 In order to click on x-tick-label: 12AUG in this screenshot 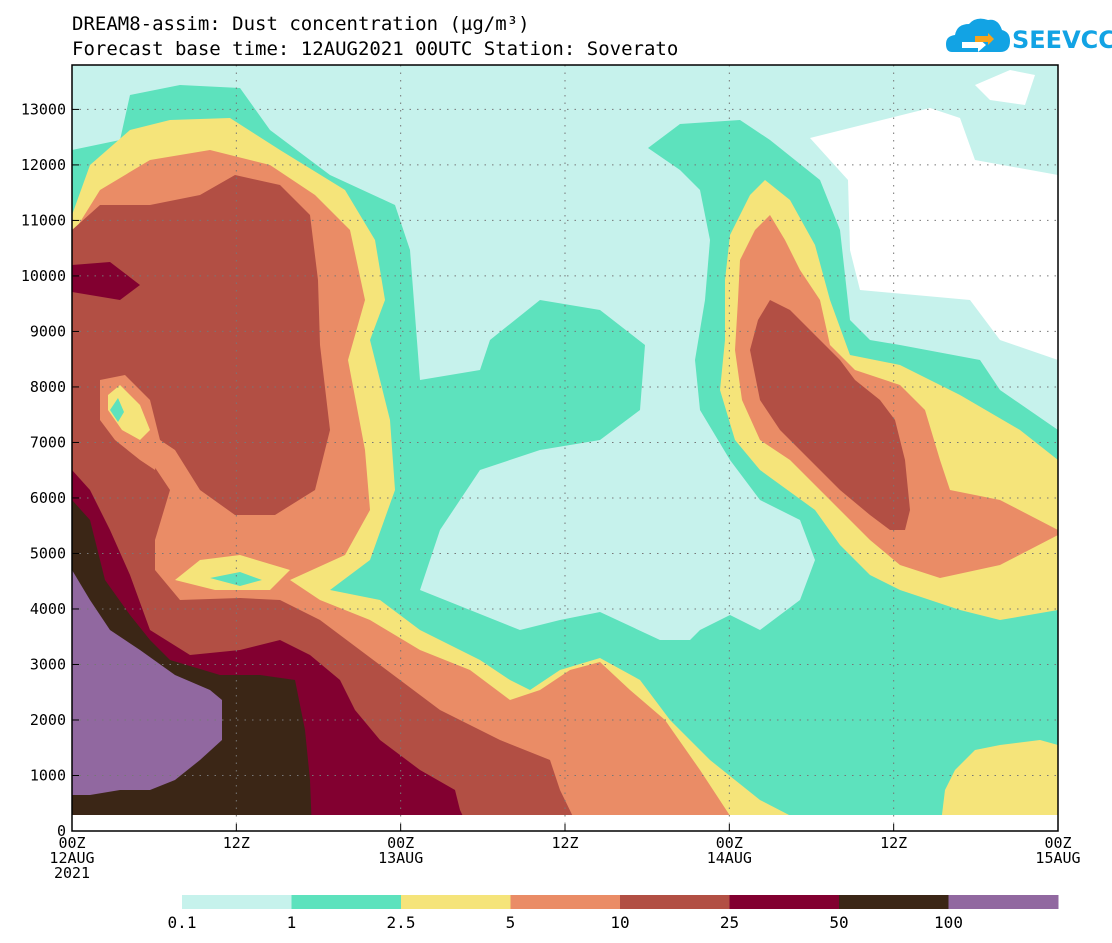, I will do `click(71, 858)`.